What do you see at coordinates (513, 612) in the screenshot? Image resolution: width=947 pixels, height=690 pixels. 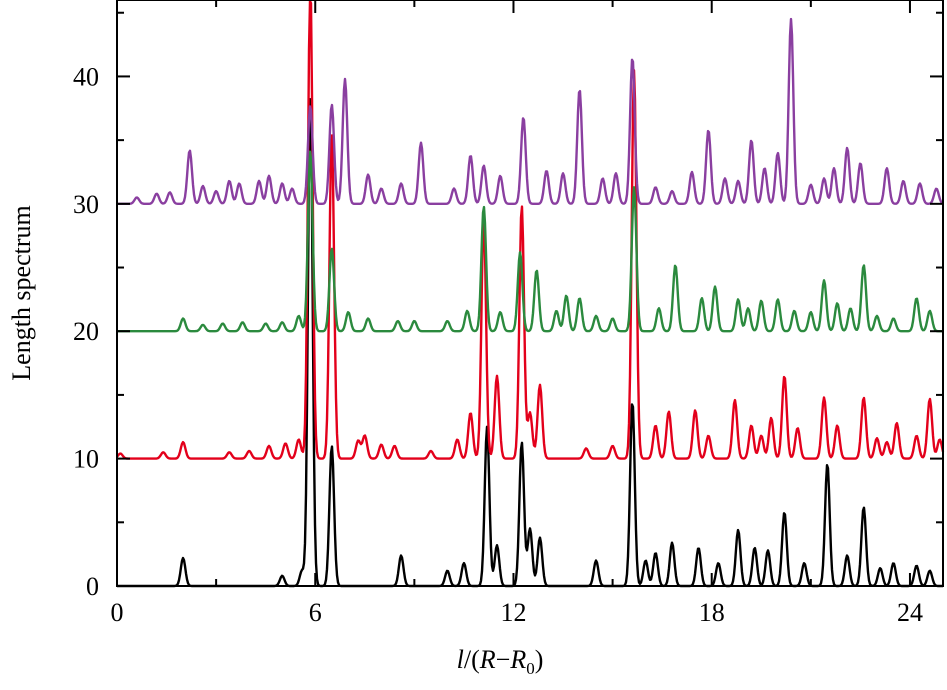 I see `x-tick-label: 12` at bounding box center [513, 612].